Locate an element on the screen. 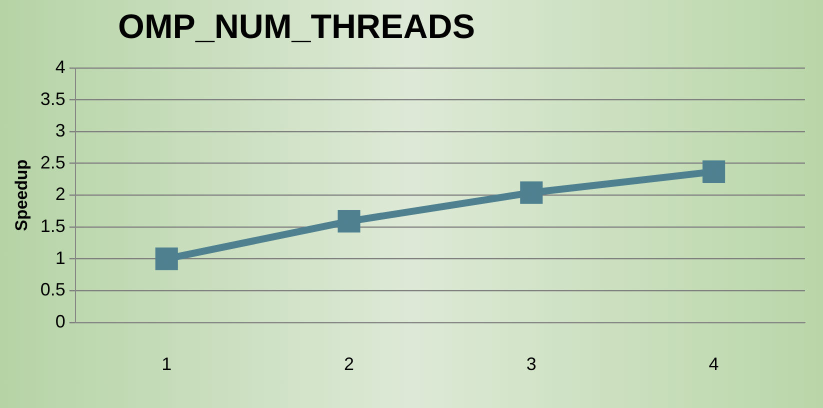 The width and height of the screenshot is (823, 408). y-tick-label: 3.5 is located at coordinates (53, 98).